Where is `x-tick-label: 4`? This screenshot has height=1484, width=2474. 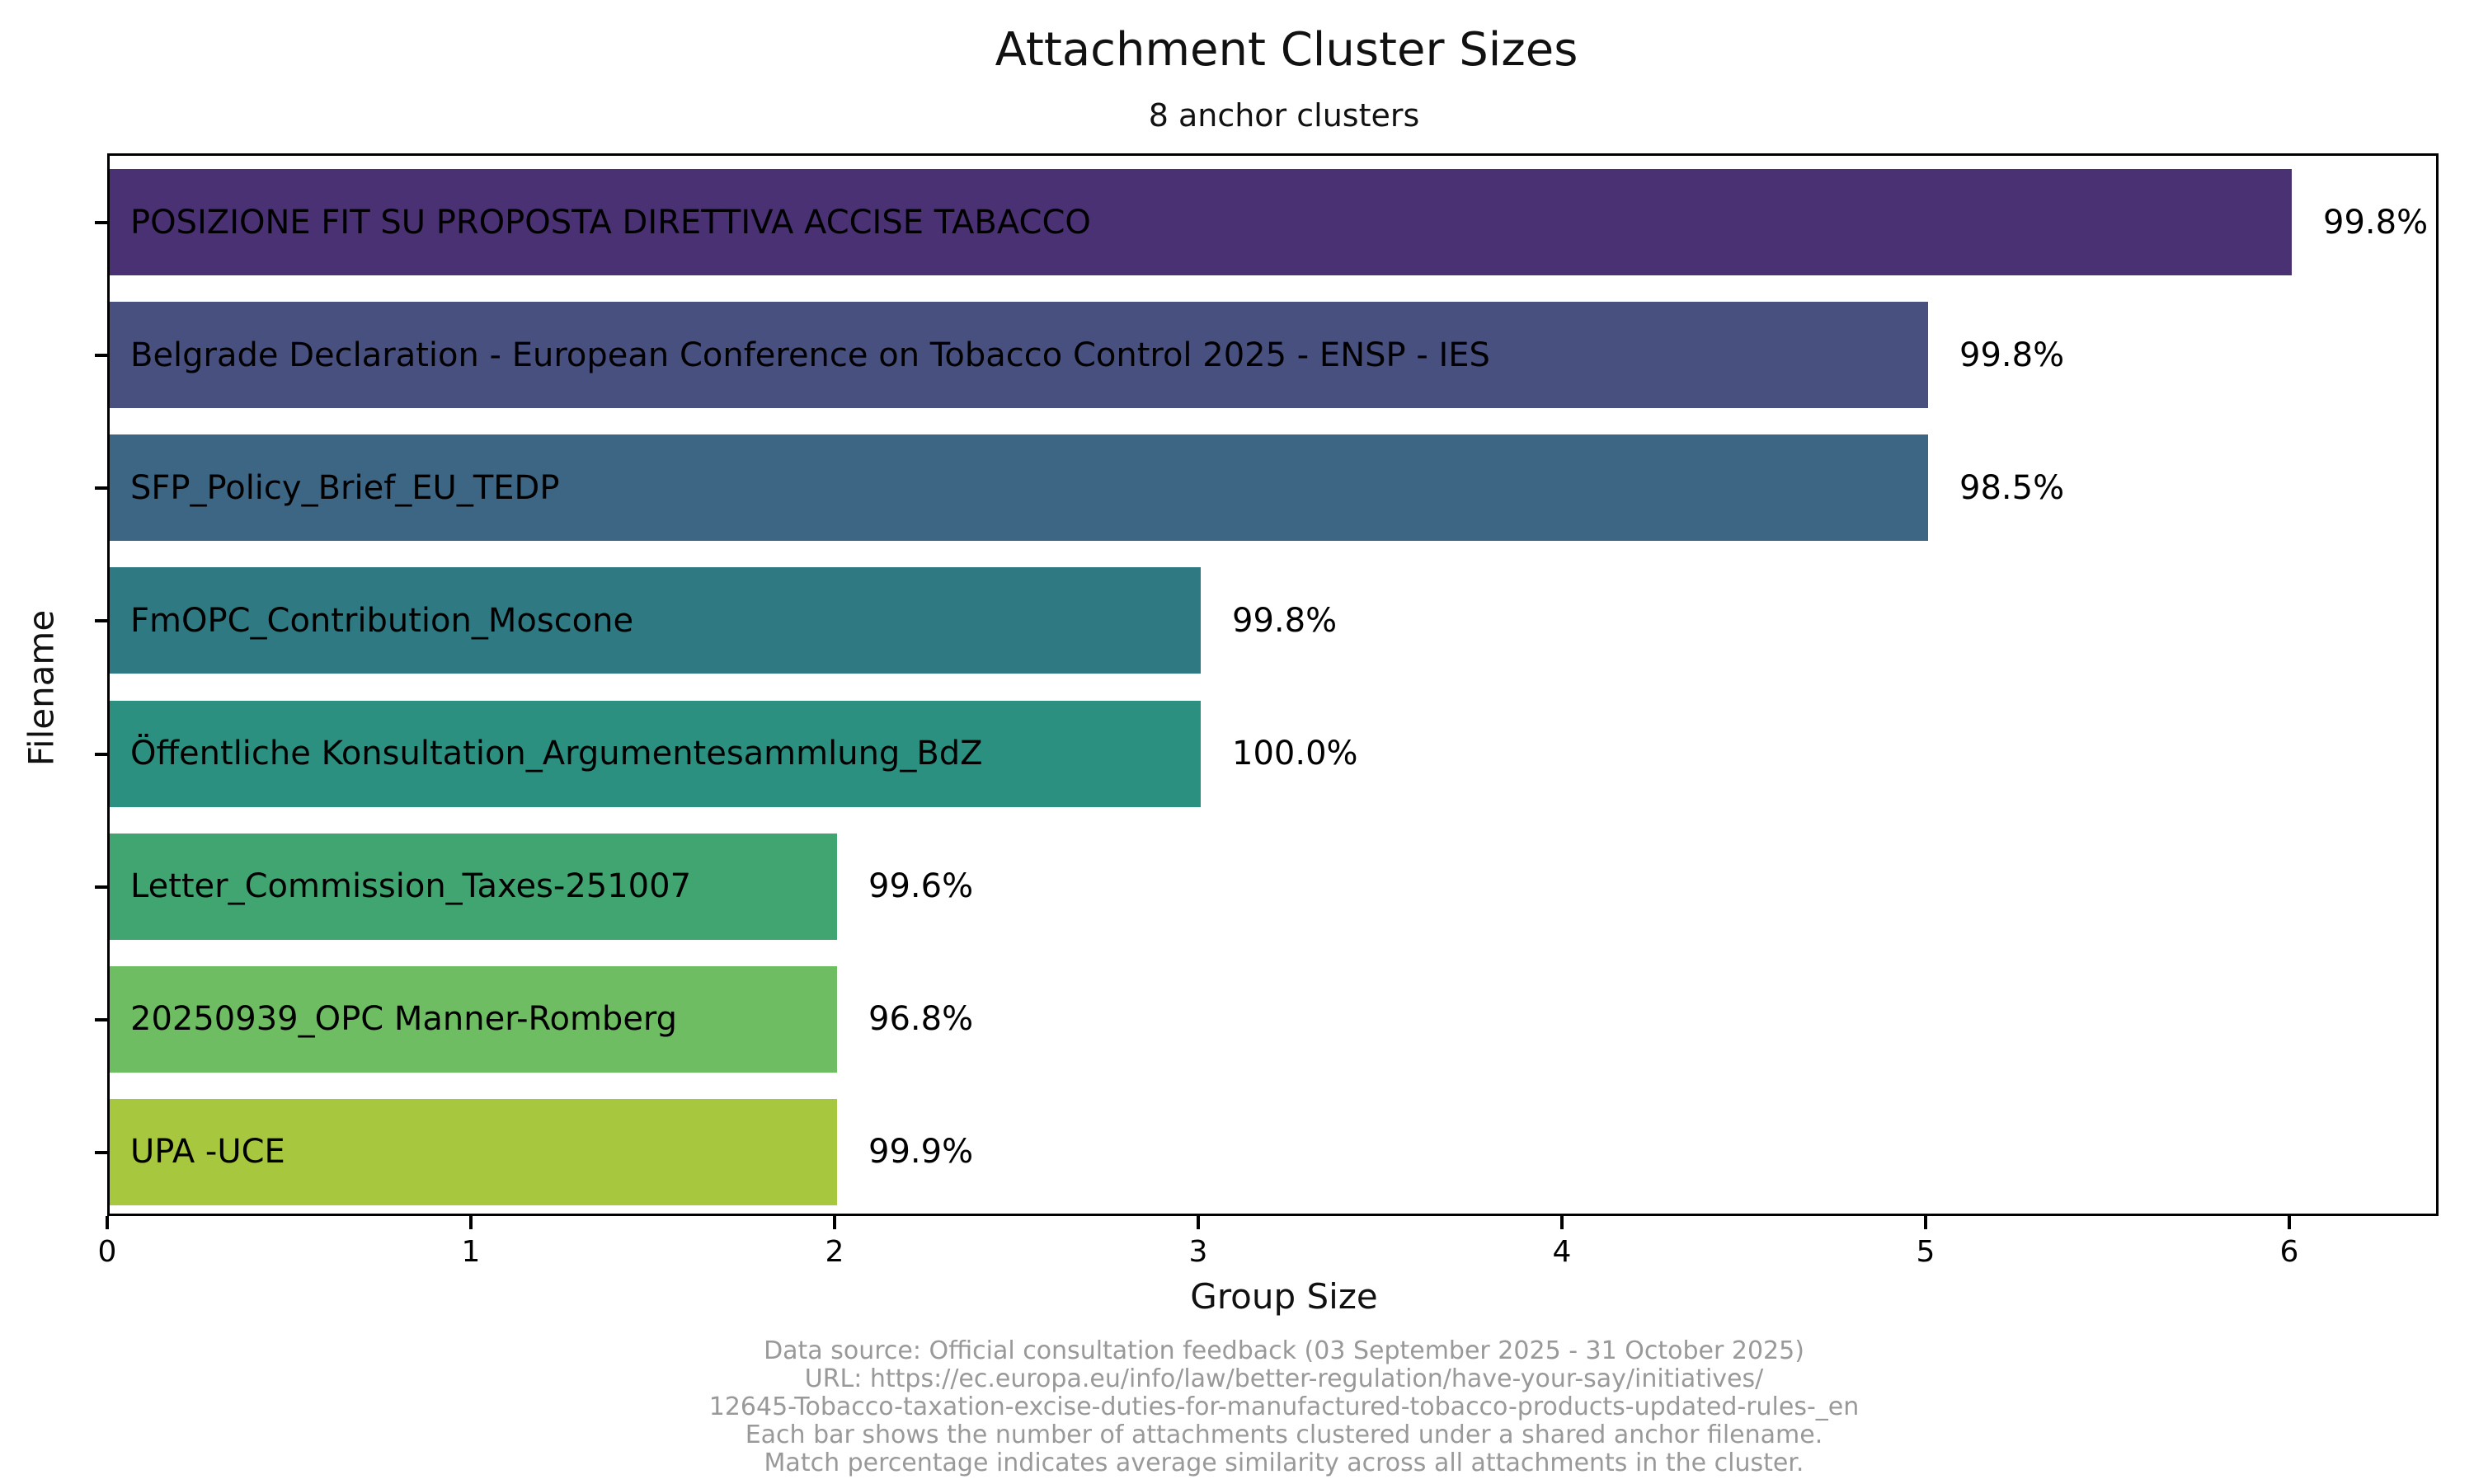
x-tick-label: 4 is located at coordinates (1562, 1252).